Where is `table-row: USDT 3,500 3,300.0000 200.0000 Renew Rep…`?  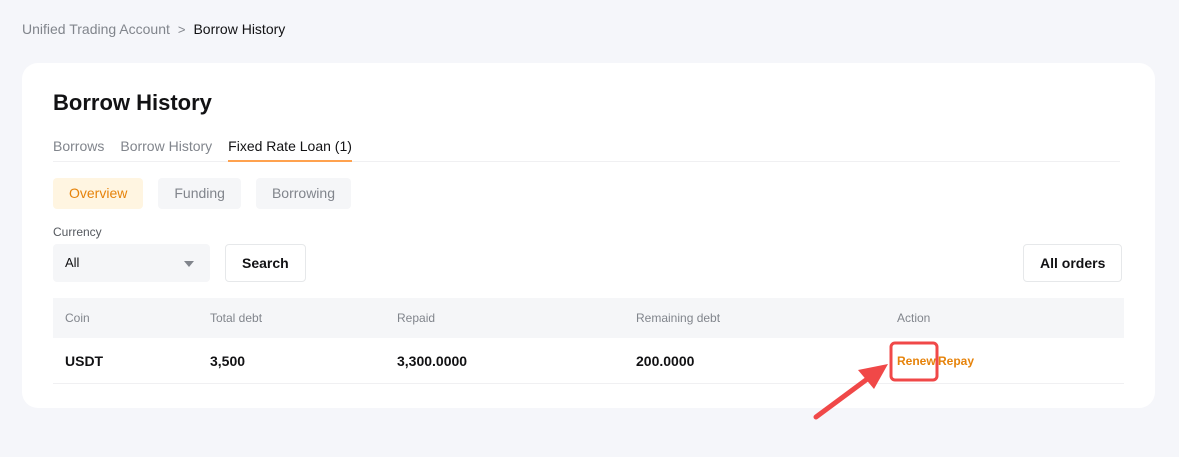 table-row: USDT 3,500 3,300.0000 200.0000 Renew Rep… is located at coordinates (588, 361).